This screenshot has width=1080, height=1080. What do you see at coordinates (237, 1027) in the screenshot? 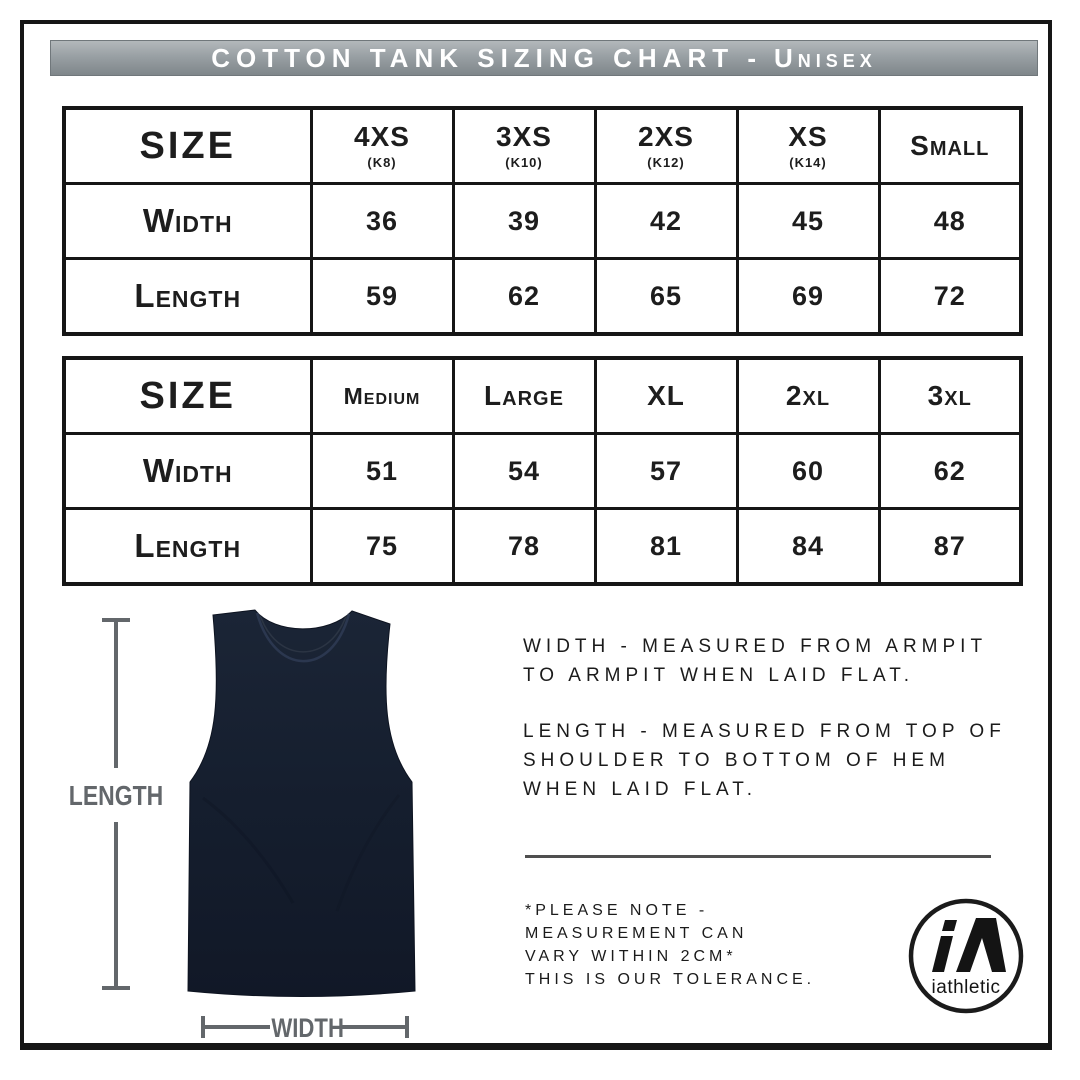
I see `width-guide-left-line` at bounding box center [237, 1027].